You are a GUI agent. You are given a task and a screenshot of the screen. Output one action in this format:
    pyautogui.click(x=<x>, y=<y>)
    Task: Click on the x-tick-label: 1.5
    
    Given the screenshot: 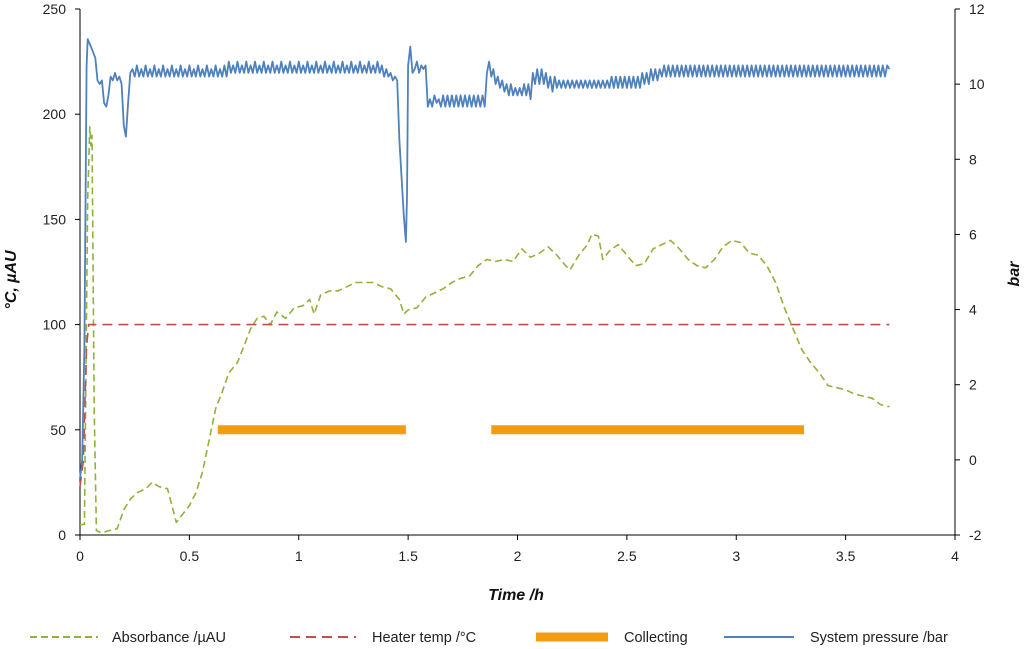 What is the action you would take?
    pyautogui.click(x=408, y=556)
    